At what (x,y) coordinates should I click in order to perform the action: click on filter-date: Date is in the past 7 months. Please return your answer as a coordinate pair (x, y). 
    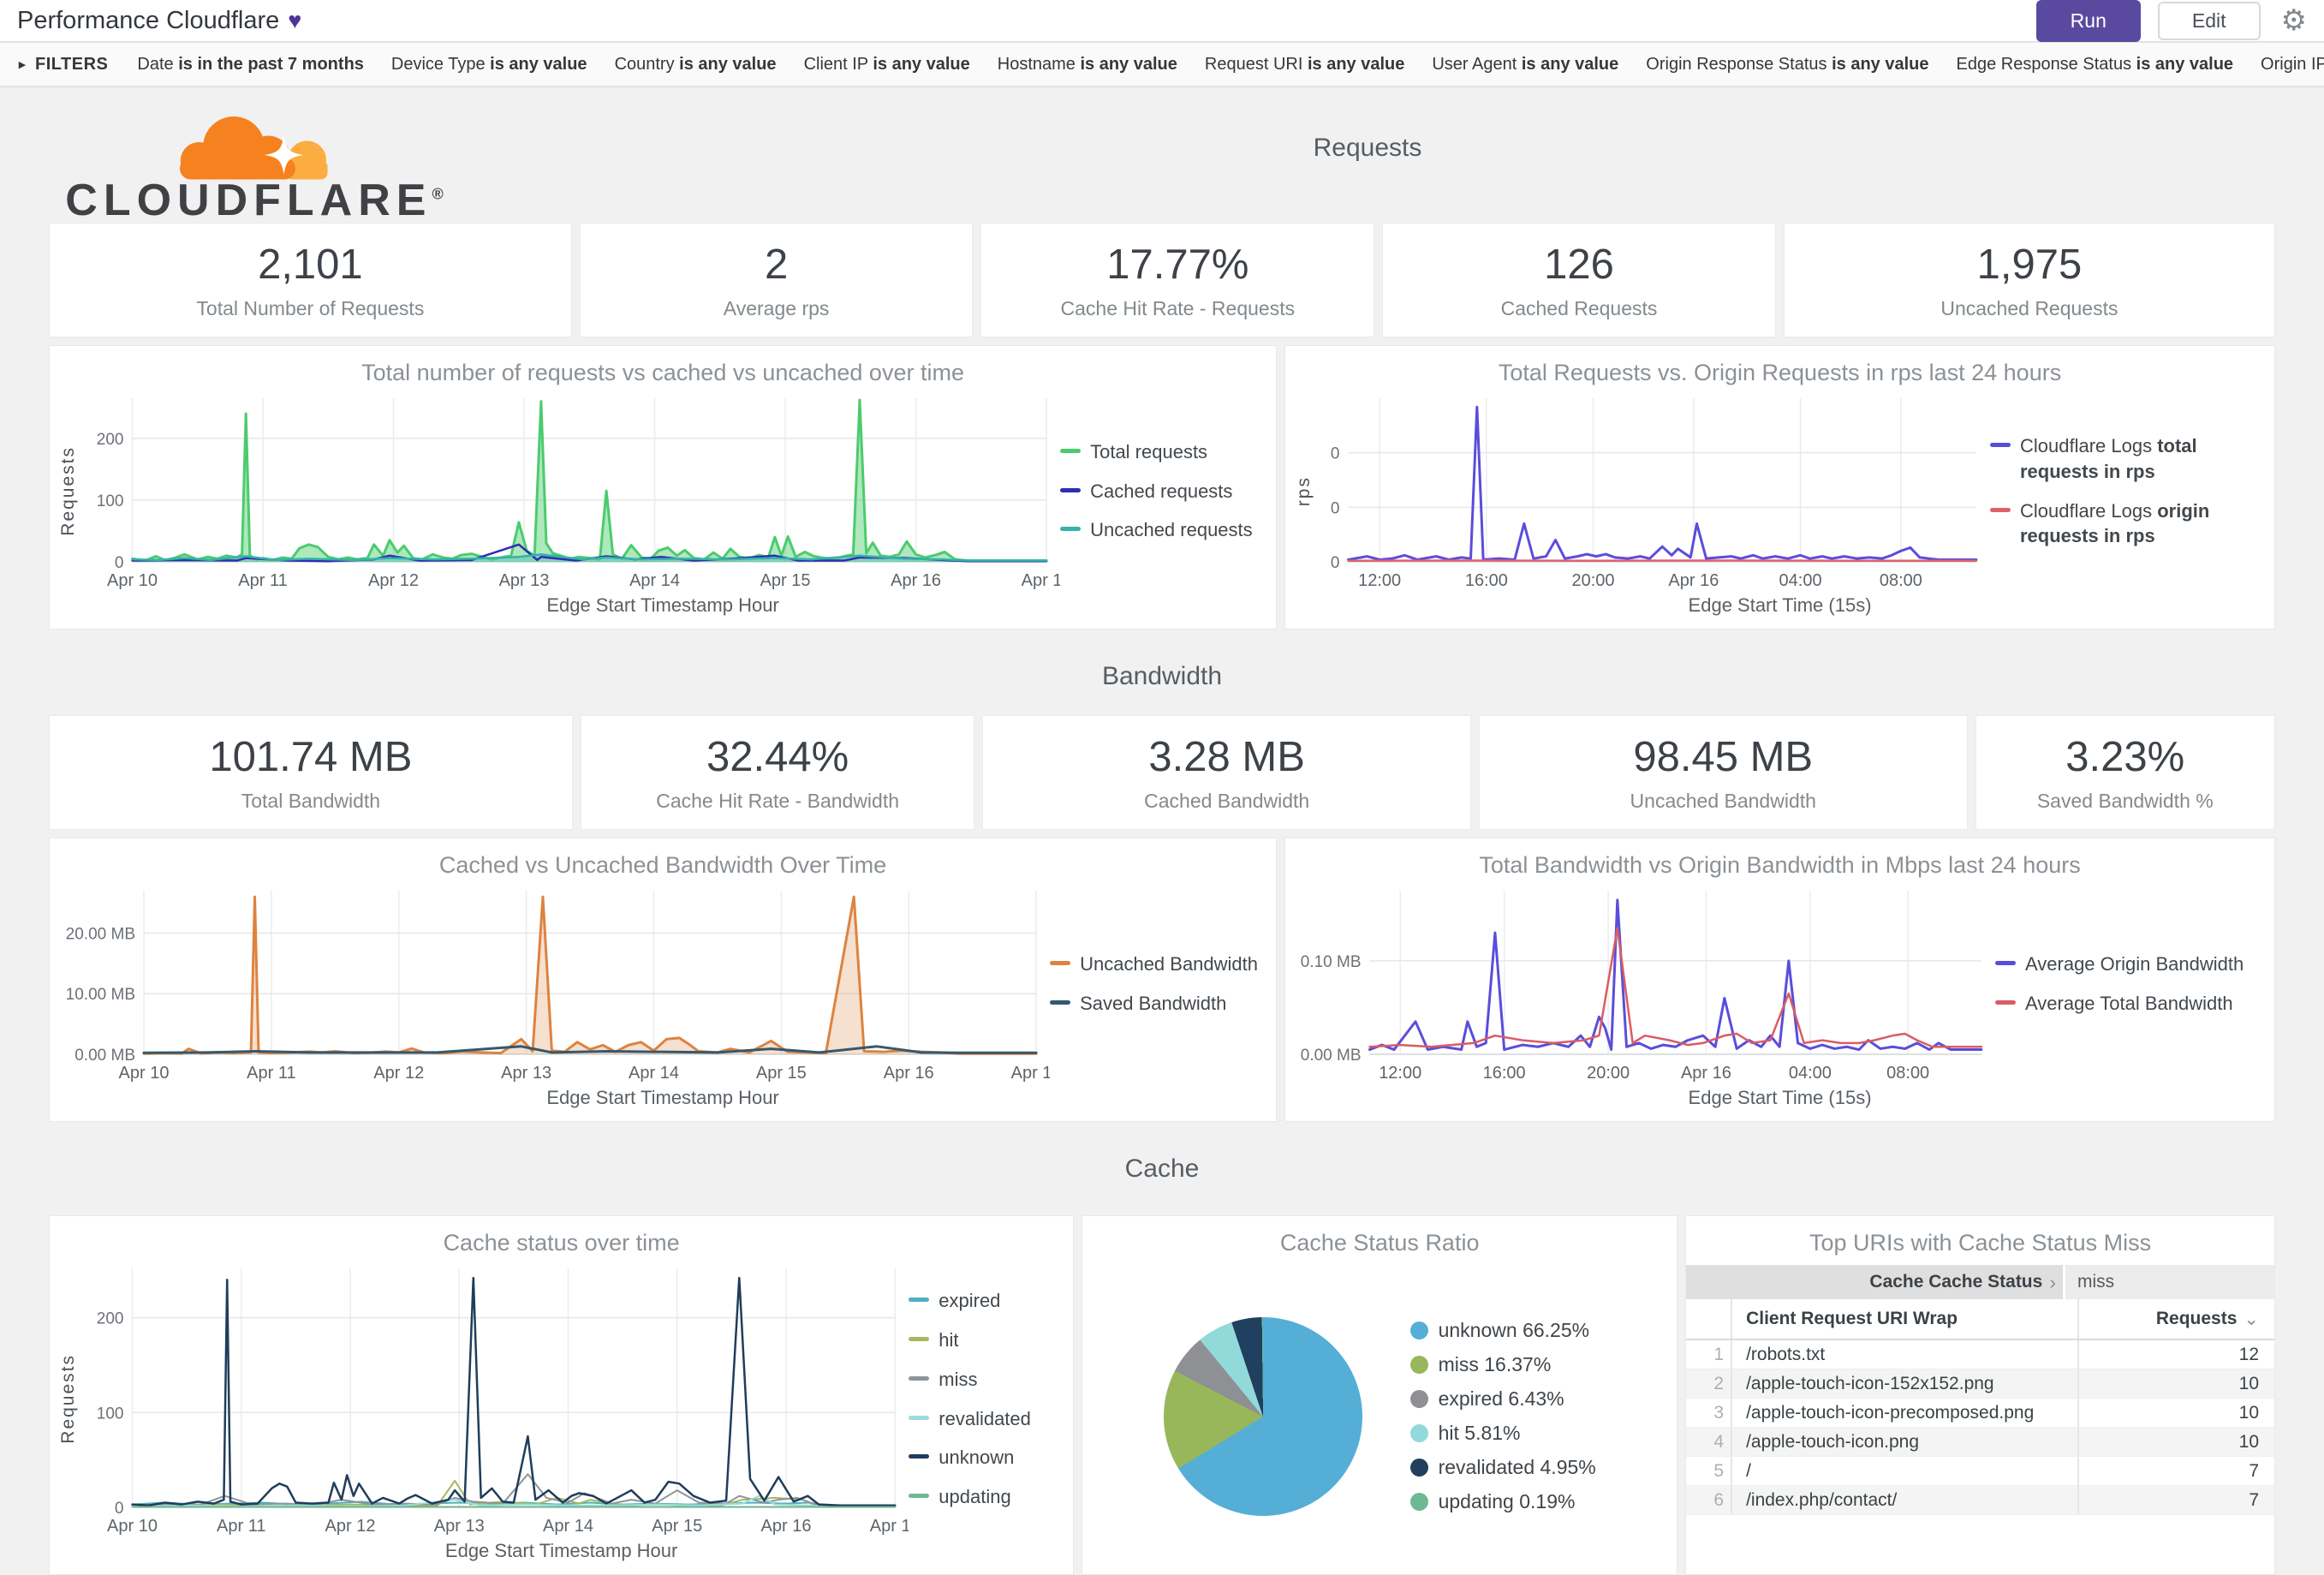
    Looking at the image, I should click on (251, 64).